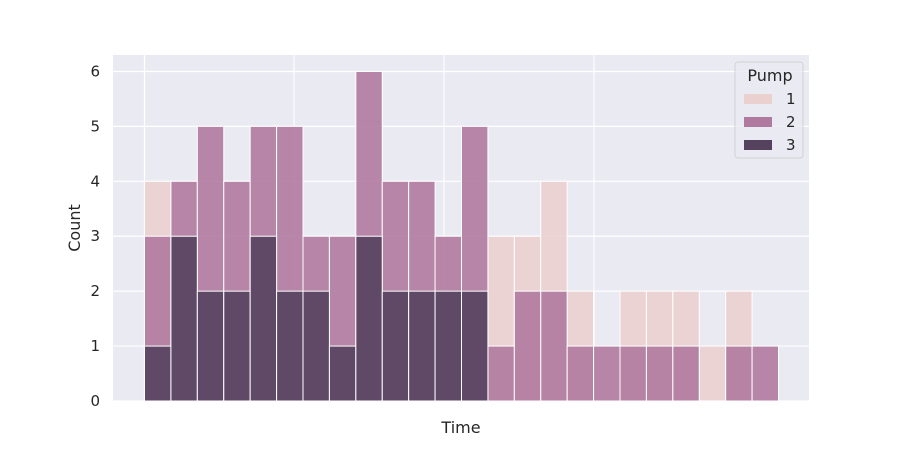 This screenshot has height=450, width=900. What do you see at coordinates (460, 427) in the screenshot?
I see `x-axis-label: Time` at bounding box center [460, 427].